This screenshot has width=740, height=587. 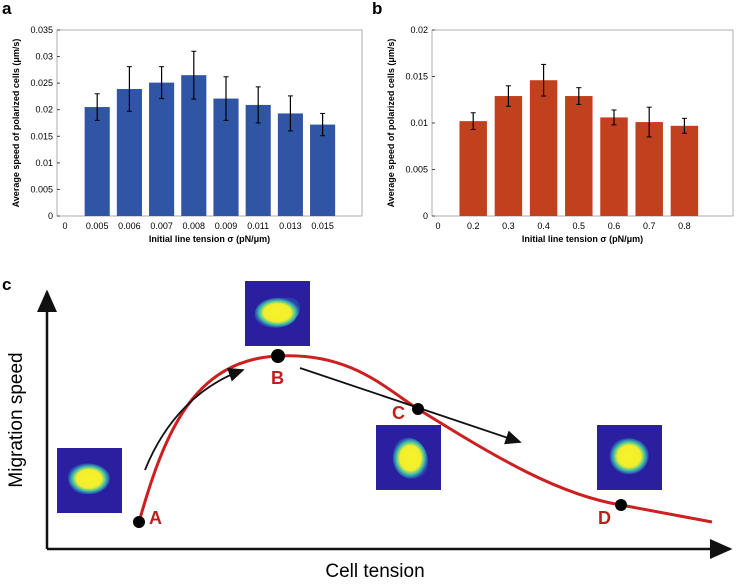 What do you see at coordinates (209, 123) in the screenshot?
I see `plot-area` at bounding box center [209, 123].